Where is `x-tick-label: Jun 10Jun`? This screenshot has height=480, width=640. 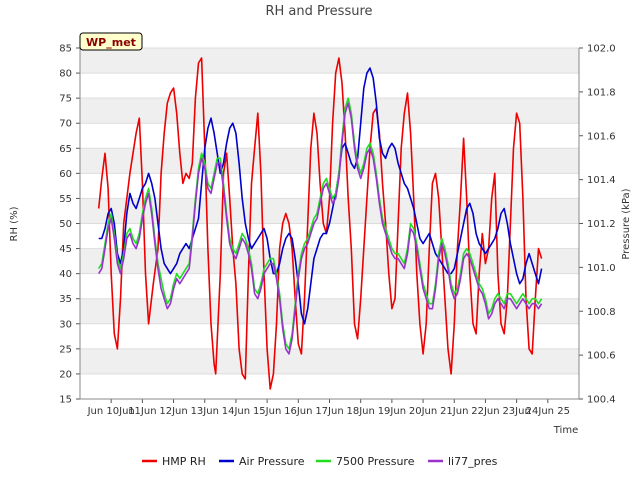 x-tick-label: Jun 10Jun is located at coordinates (111, 411).